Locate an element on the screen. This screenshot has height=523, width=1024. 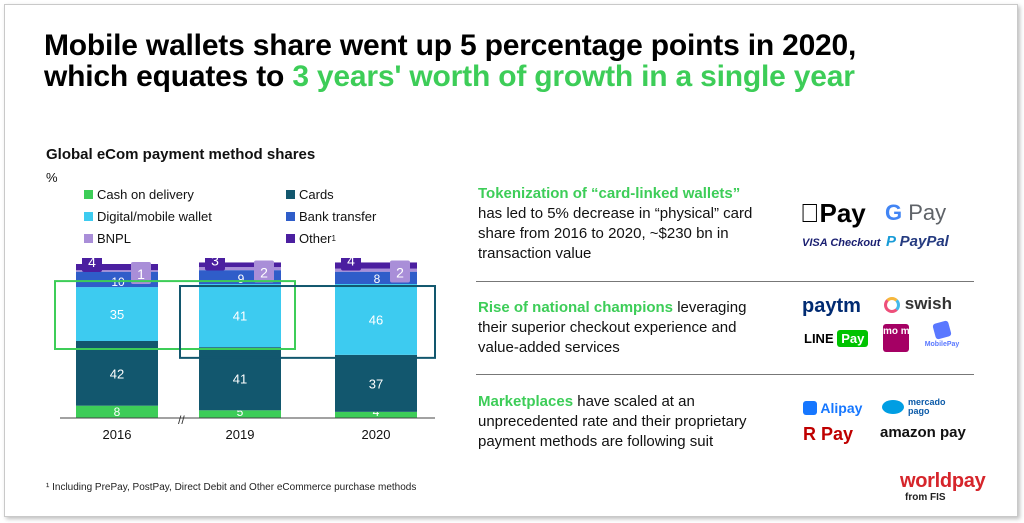
paypal-text: PayPal is located at coordinates (924, 241).